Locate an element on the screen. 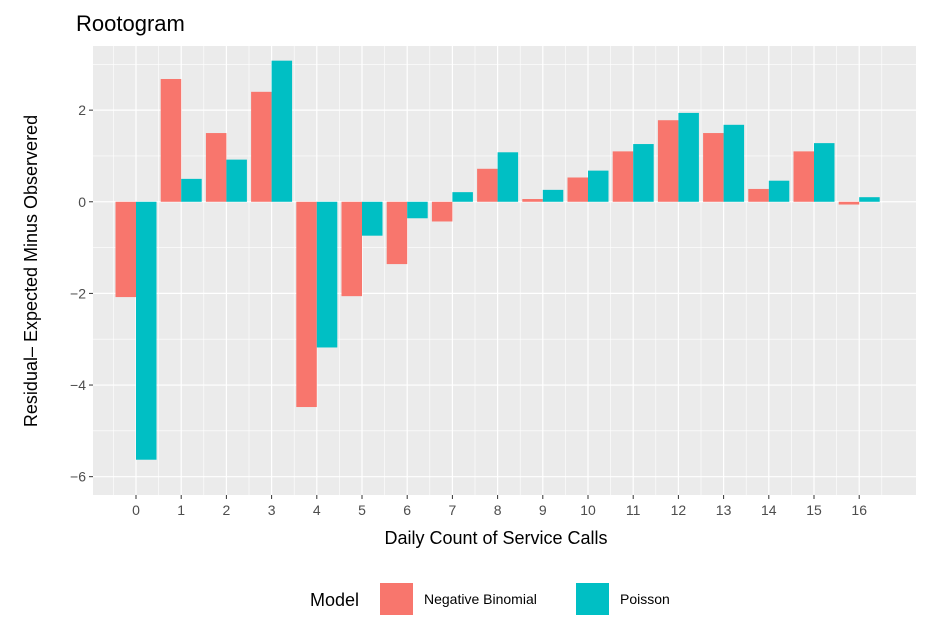 This screenshot has width=942, height=624. x-tick-label: 10 is located at coordinates (588, 510).